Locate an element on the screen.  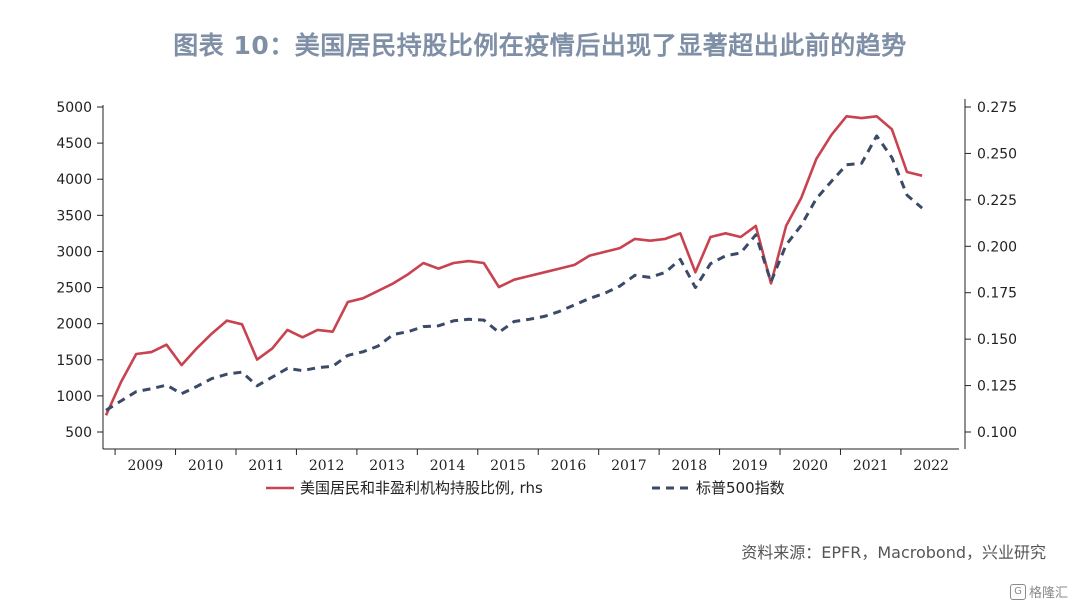
watermark-logo-icon: G is located at coordinates (1017, 591).